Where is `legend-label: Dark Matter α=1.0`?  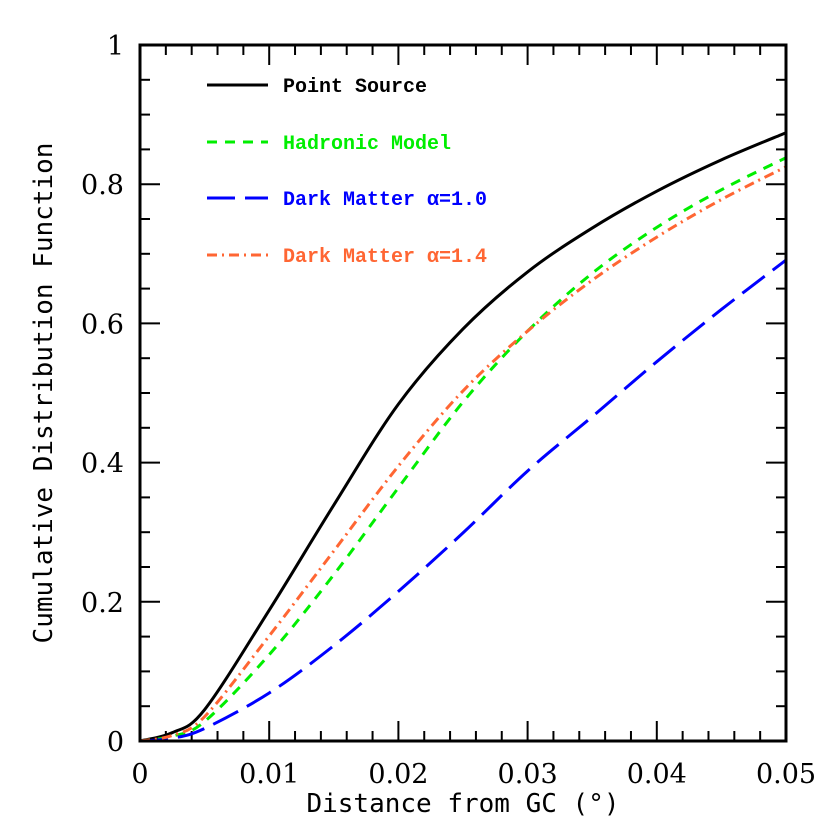
legend-label: Dark Matter α=1.0 is located at coordinates (385, 200).